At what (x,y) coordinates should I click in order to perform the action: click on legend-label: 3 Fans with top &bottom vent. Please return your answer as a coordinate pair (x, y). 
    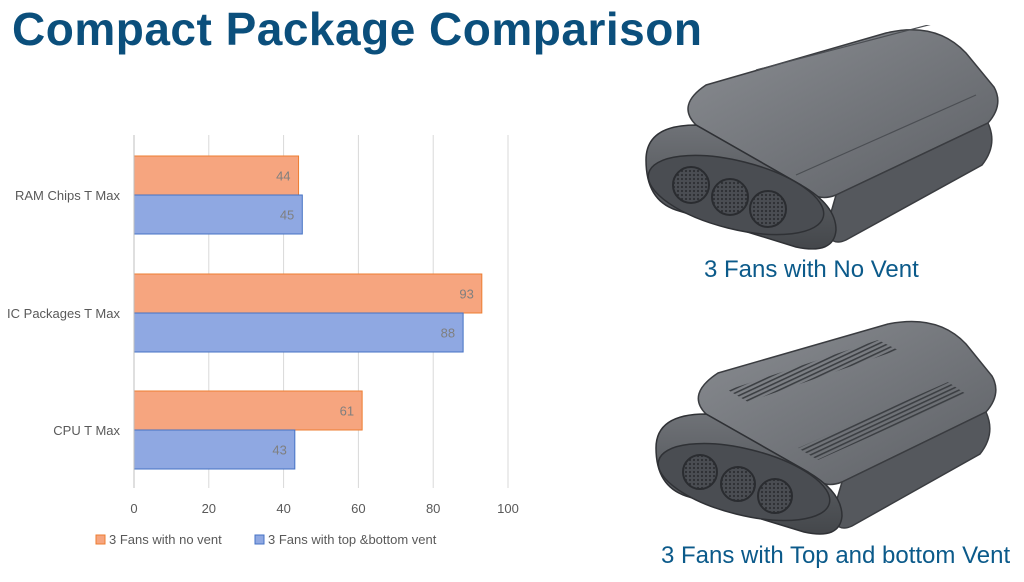
    Looking at the image, I should click on (352, 539).